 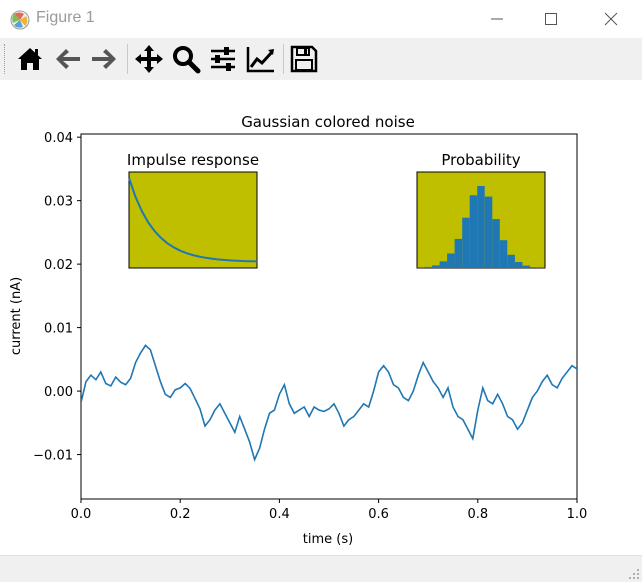 What do you see at coordinates (577, 514) in the screenshot?
I see `x-tick-label: 1.0` at bounding box center [577, 514].